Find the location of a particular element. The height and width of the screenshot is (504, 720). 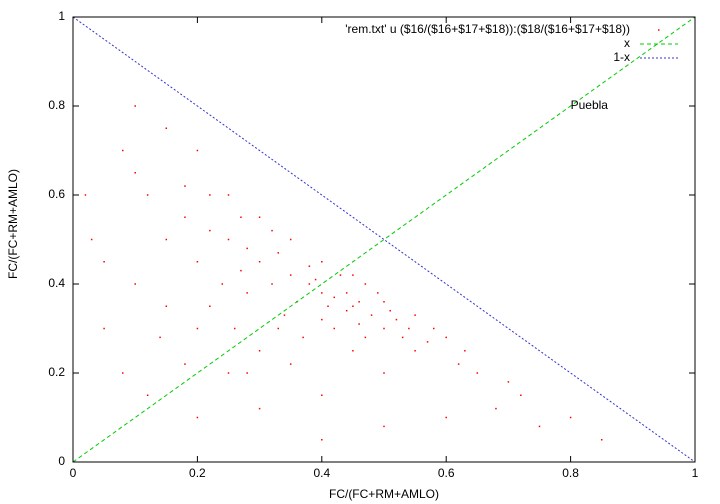

x-tick-label: 0.6 is located at coordinates (446, 473).